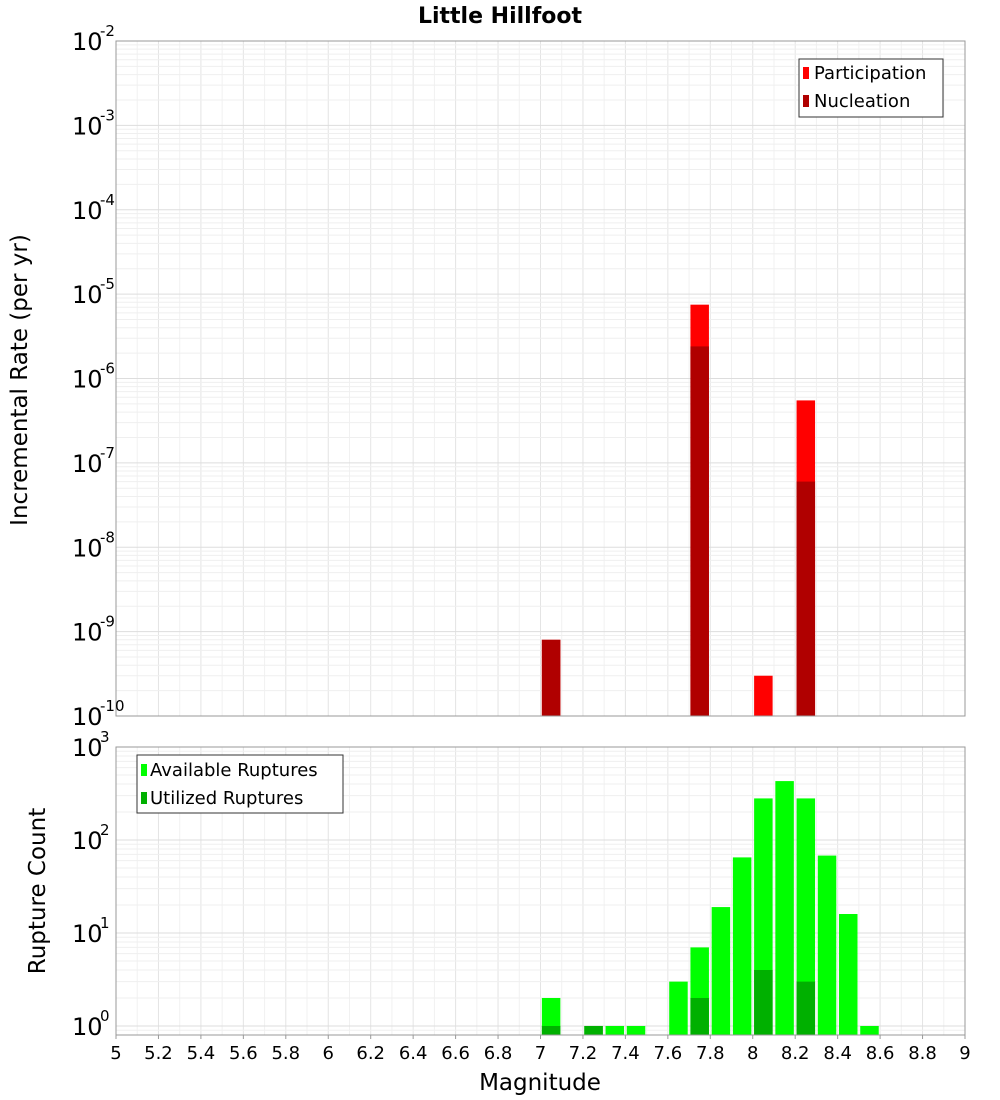 This screenshot has width=1000, height=1100. Describe the element at coordinates (38, 891) in the screenshot. I see `count-y-axis-label: Rupture Count` at that location.